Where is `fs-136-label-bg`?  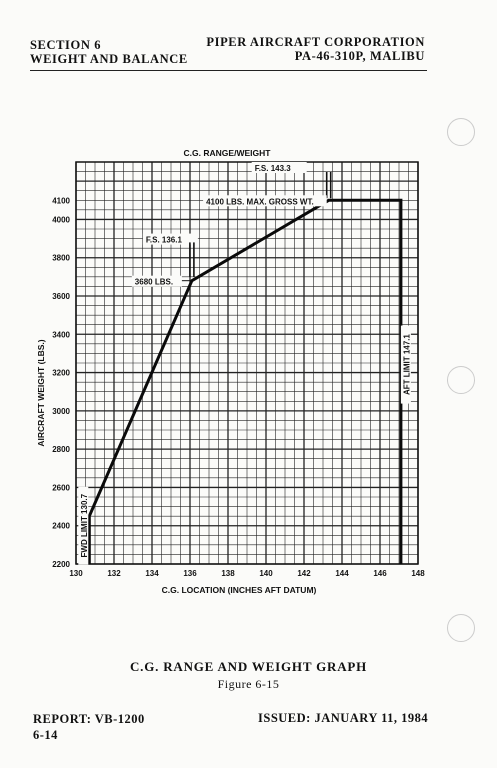 fs-136-label-bg is located at coordinates (170, 239).